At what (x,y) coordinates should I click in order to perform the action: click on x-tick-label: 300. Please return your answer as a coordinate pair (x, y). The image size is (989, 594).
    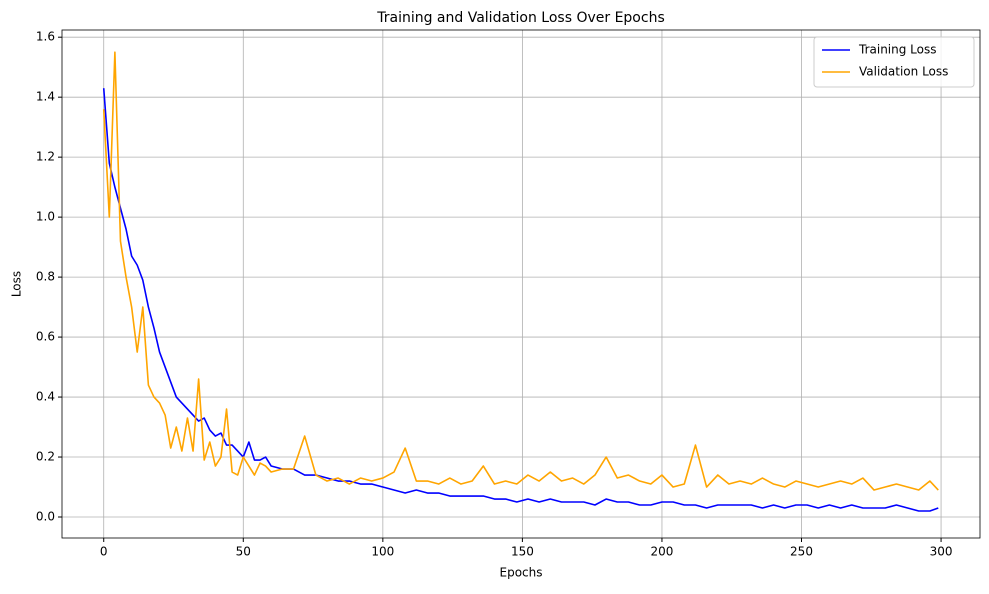
    Looking at the image, I should click on (941, 552).